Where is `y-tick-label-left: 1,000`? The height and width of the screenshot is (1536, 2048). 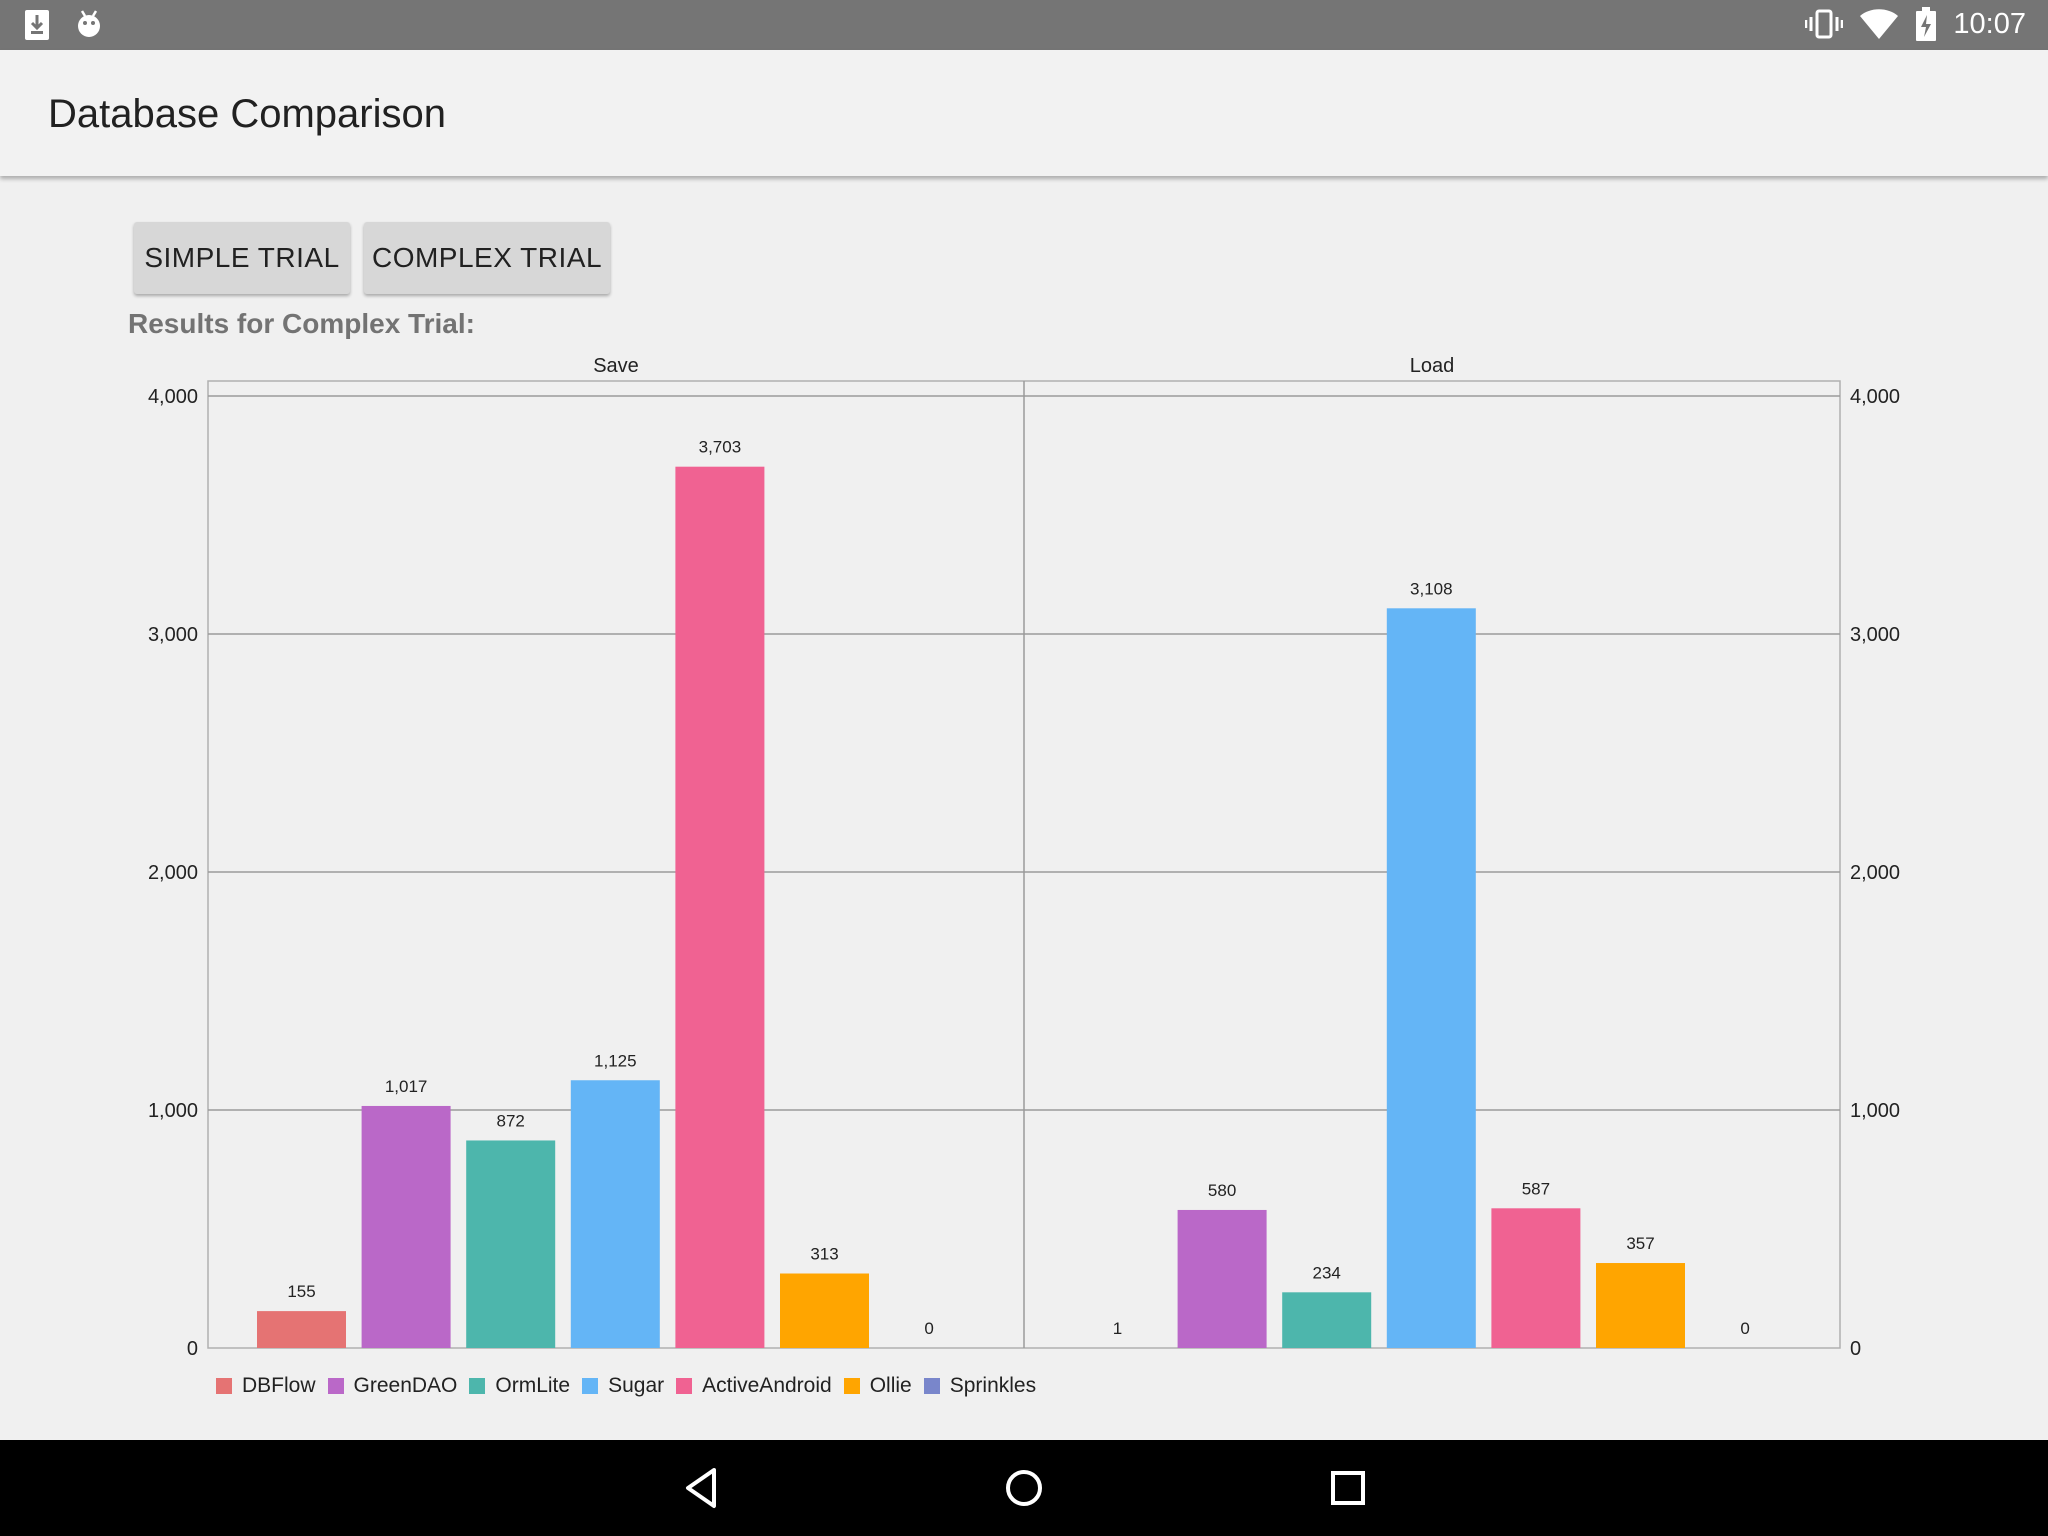
y-tick-label-left: 1,000 is located at coordinates (173, 1111).